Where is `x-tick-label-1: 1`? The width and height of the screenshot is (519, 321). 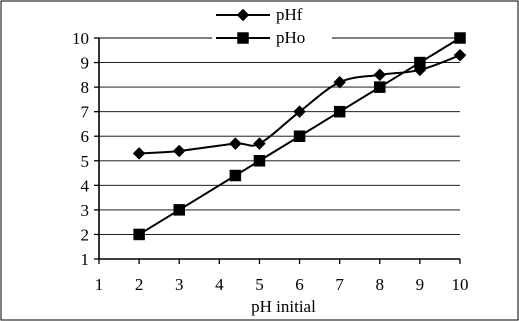 x-tick-label-1: 1 is located at coordinates (99, 284).